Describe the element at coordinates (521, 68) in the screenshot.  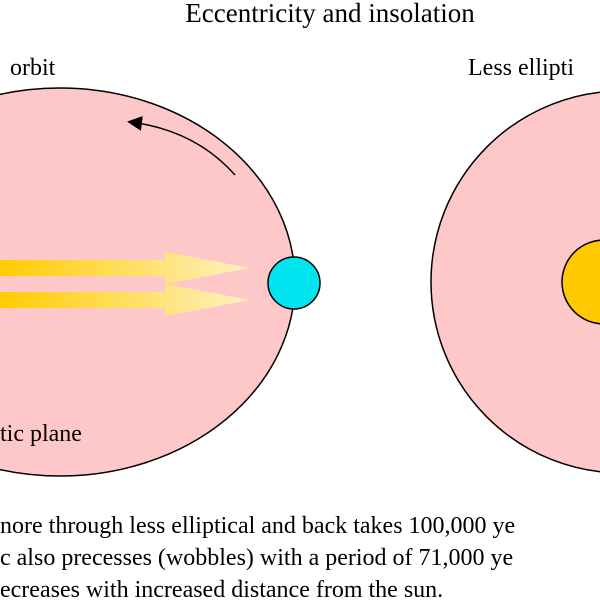
I see `orbit-label: Less ellipti` at that location.